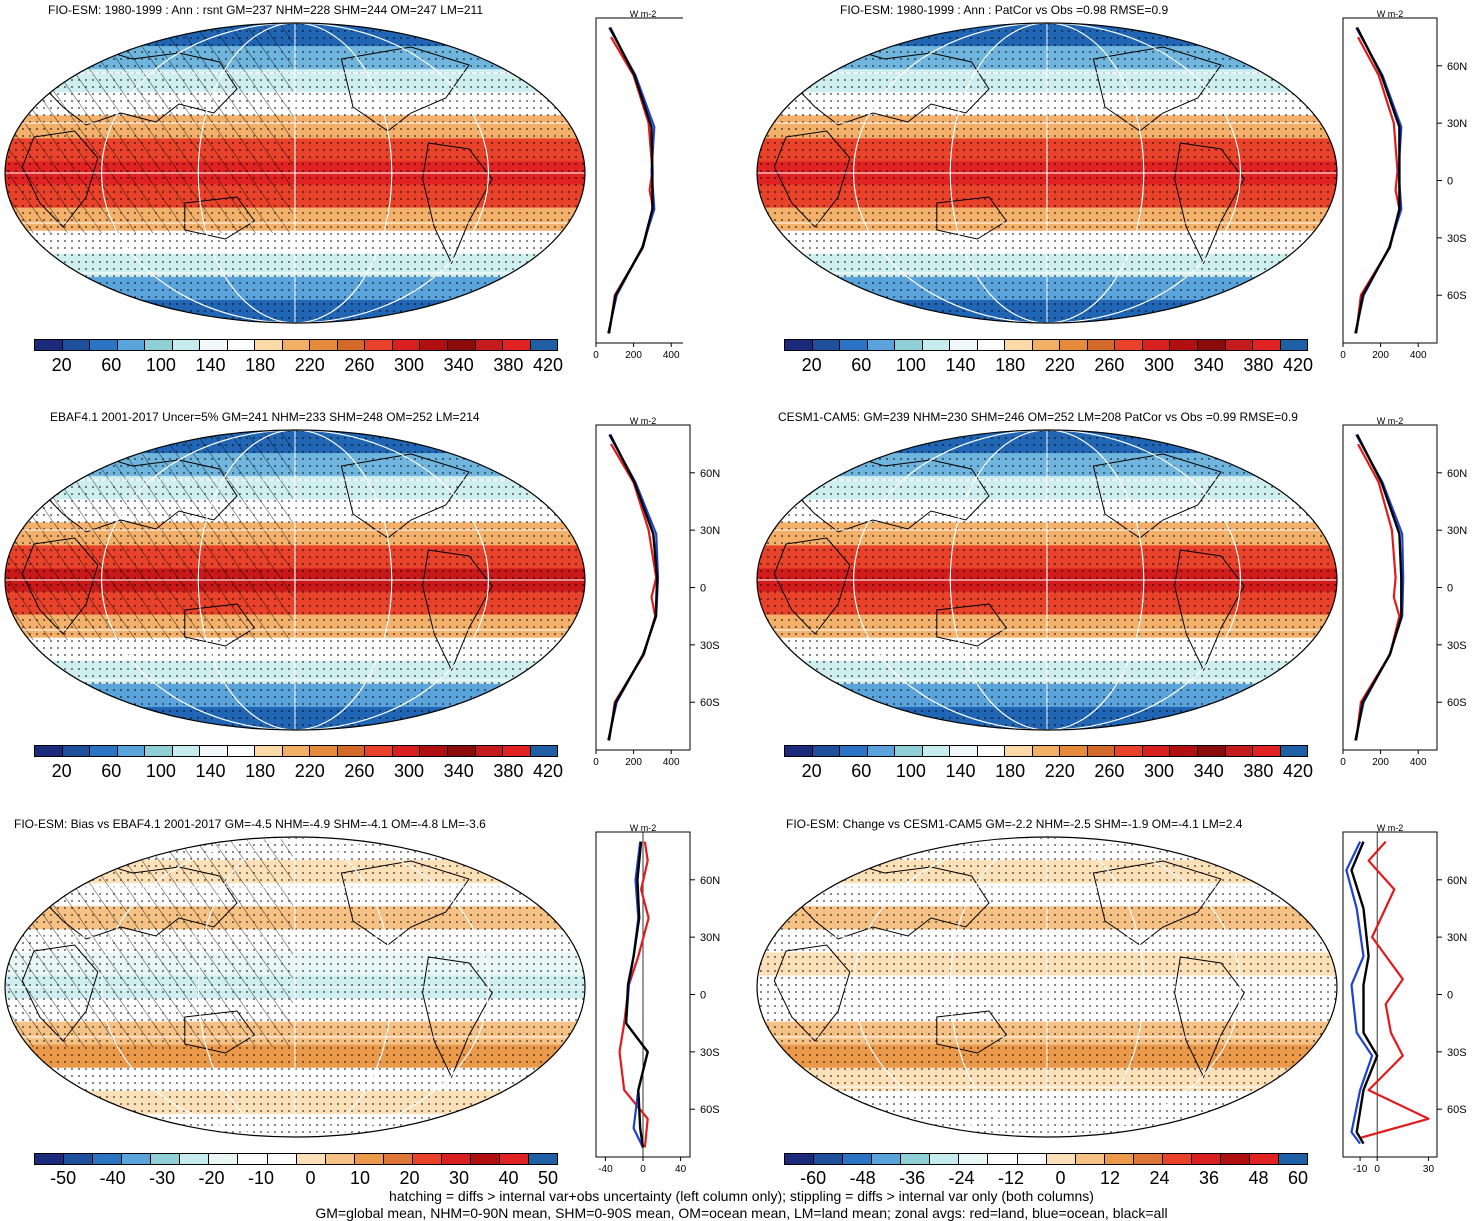  I want to click on zonal-plot-6: W m-2 -10 0 30 60N 30N 0 30S 60S, so click(1404, 997).